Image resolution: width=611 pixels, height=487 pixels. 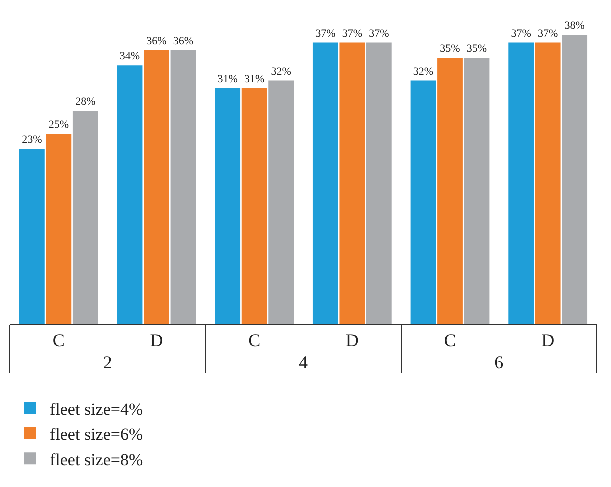 What do you see at coordinates (97, 434) in the screenshot?
I see `legend-label: fleet size=6%` at bounding box center [97, 434].